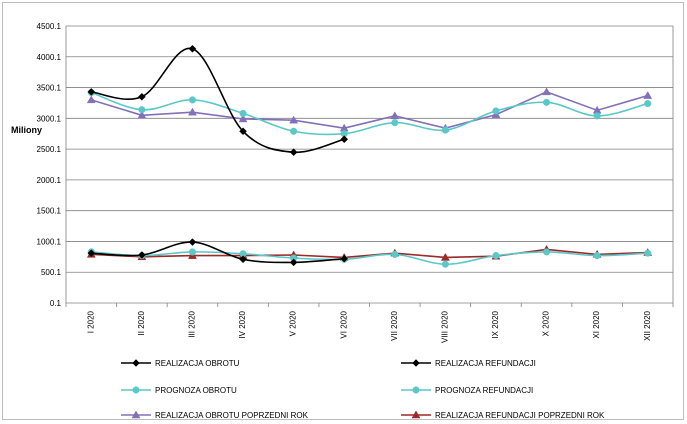  I want to click on y-tick-label: 2500.1, so click(49, 149).